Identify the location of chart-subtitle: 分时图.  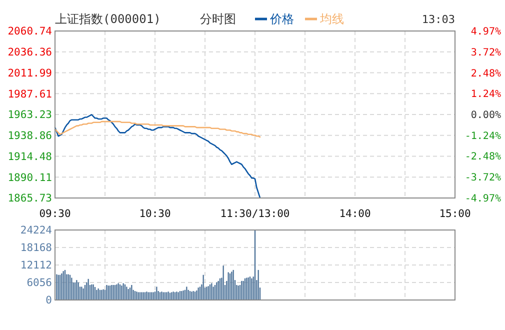
(218, 19).